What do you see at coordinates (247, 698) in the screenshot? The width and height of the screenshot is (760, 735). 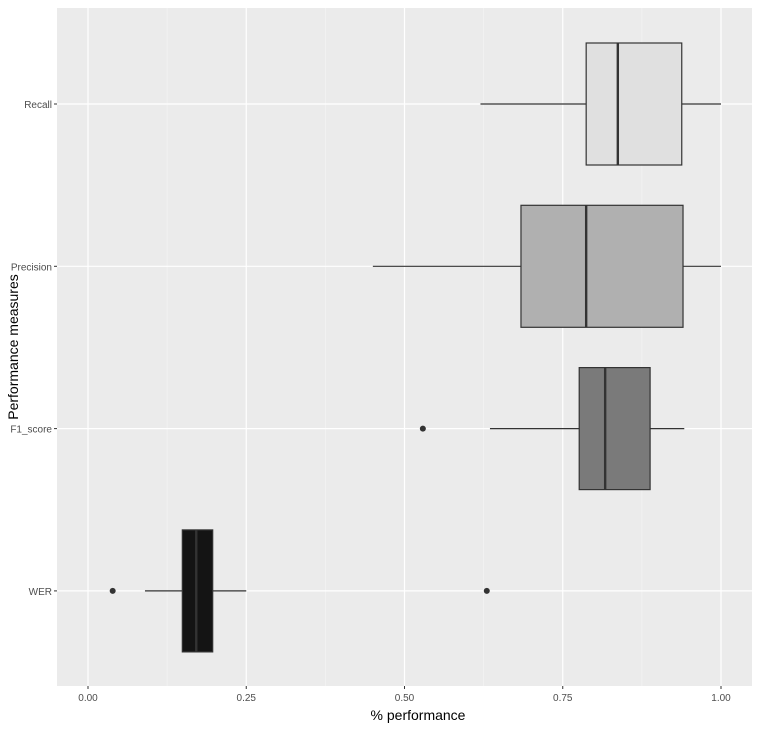 I see `x-tick-label: 0.25` at bounding box center [247, 698].